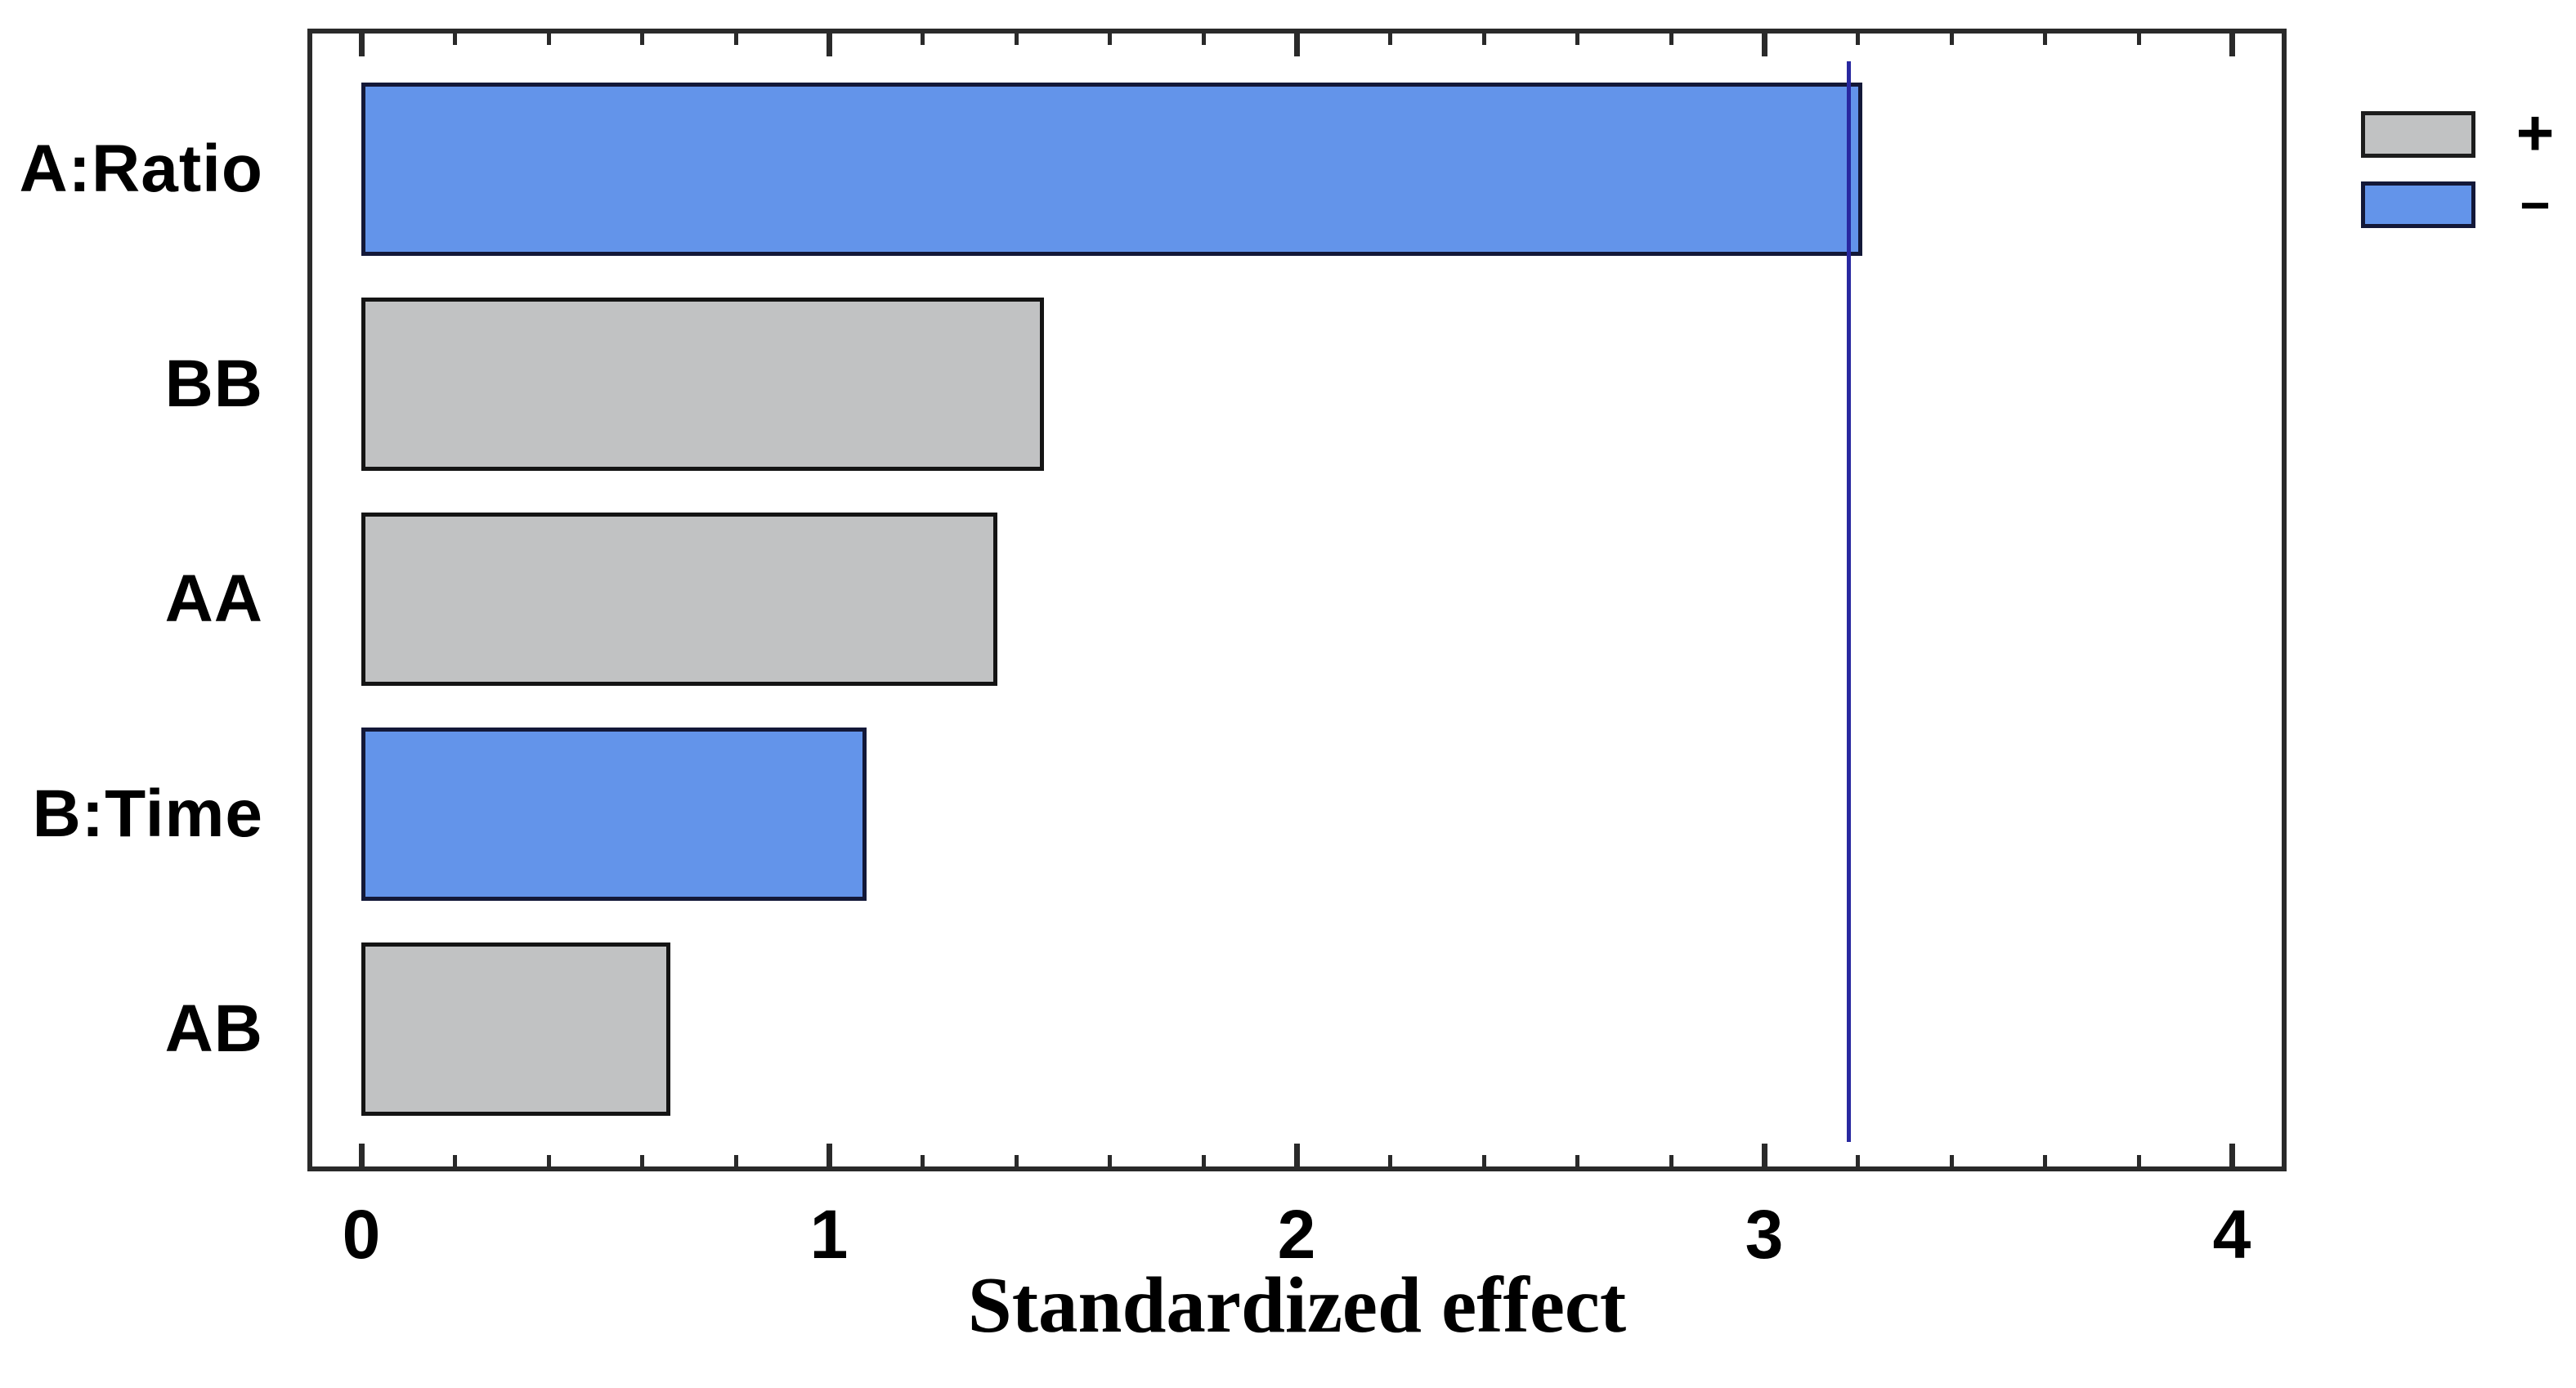 This screenshot has height=1388, width=2576. I want to click on category-label-aa: AA, so click(213, 599).